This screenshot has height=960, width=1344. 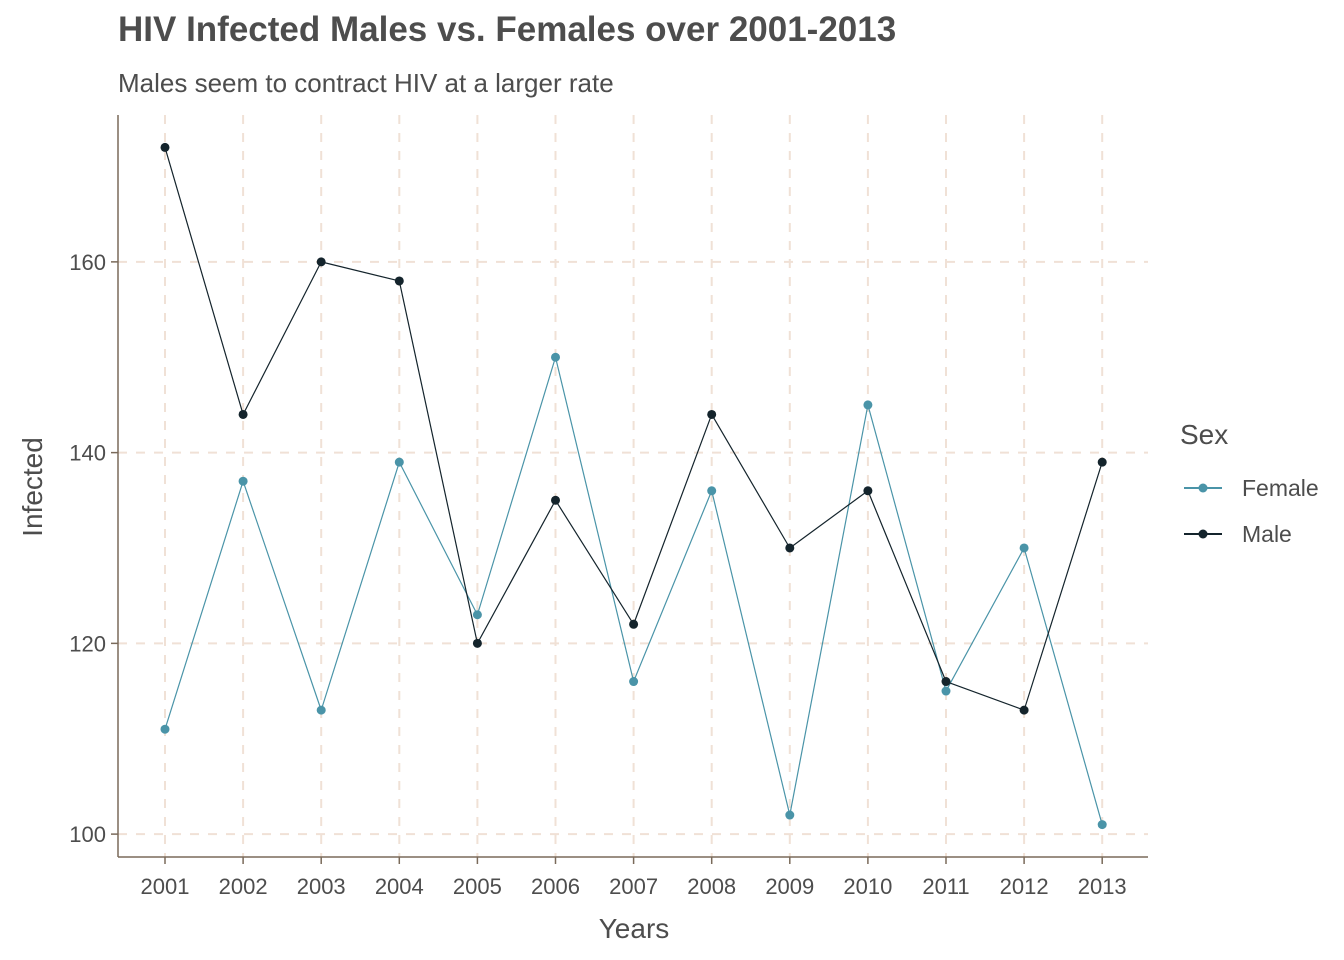 I want to click on x-tick-label: 2008, so click(x=711, y=886).